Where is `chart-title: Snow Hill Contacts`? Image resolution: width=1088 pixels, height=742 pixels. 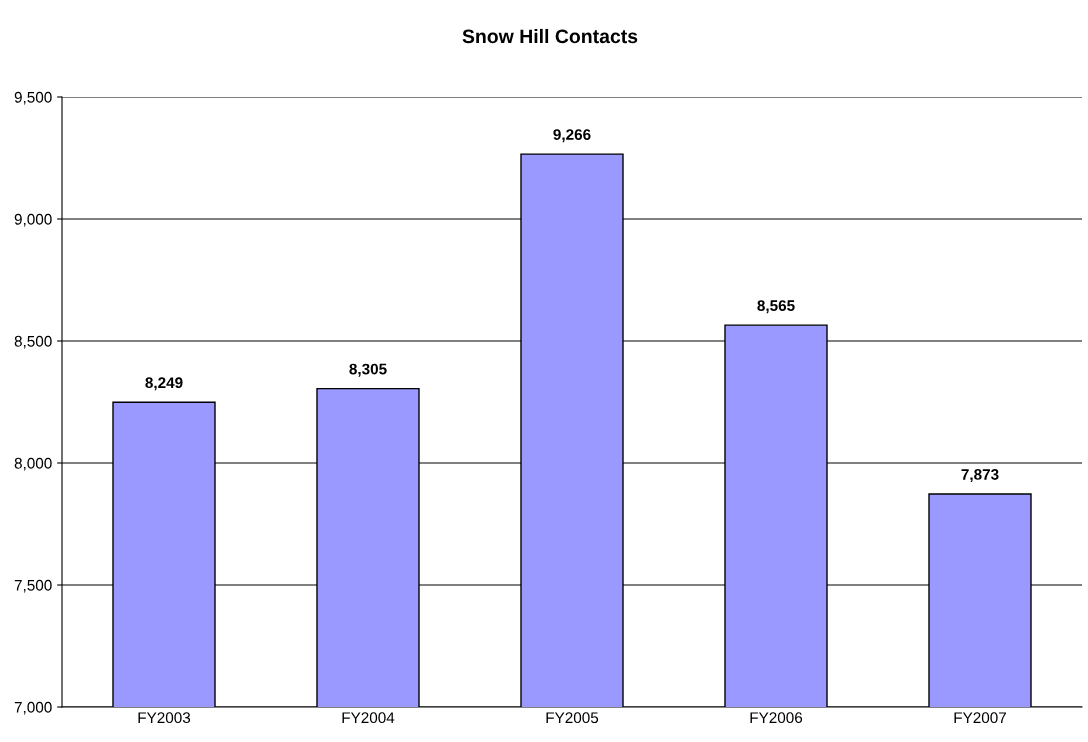 chart-title: Snow Hill Contacts is located at coordinates (550, 36).